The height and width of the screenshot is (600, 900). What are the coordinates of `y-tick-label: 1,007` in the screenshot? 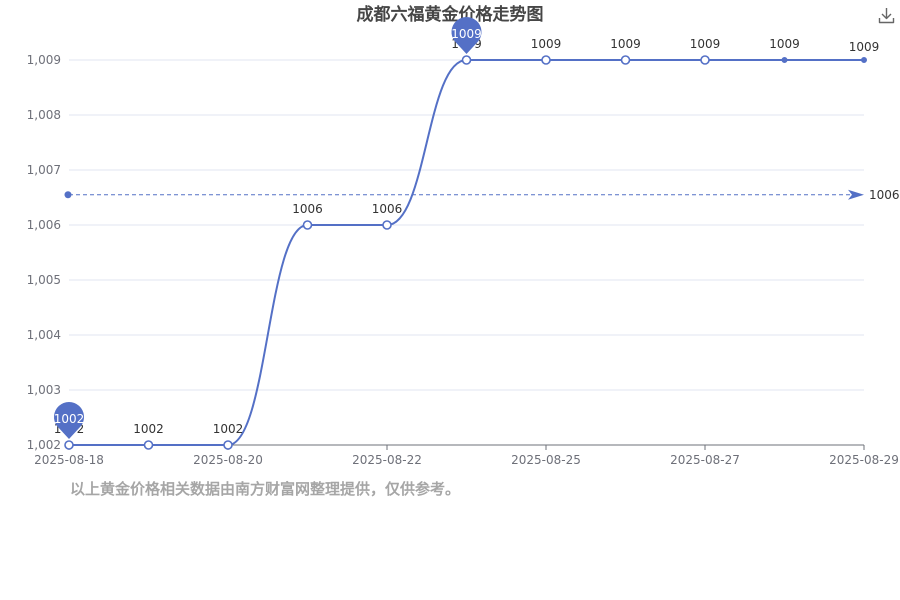 It's located at (44, 170).